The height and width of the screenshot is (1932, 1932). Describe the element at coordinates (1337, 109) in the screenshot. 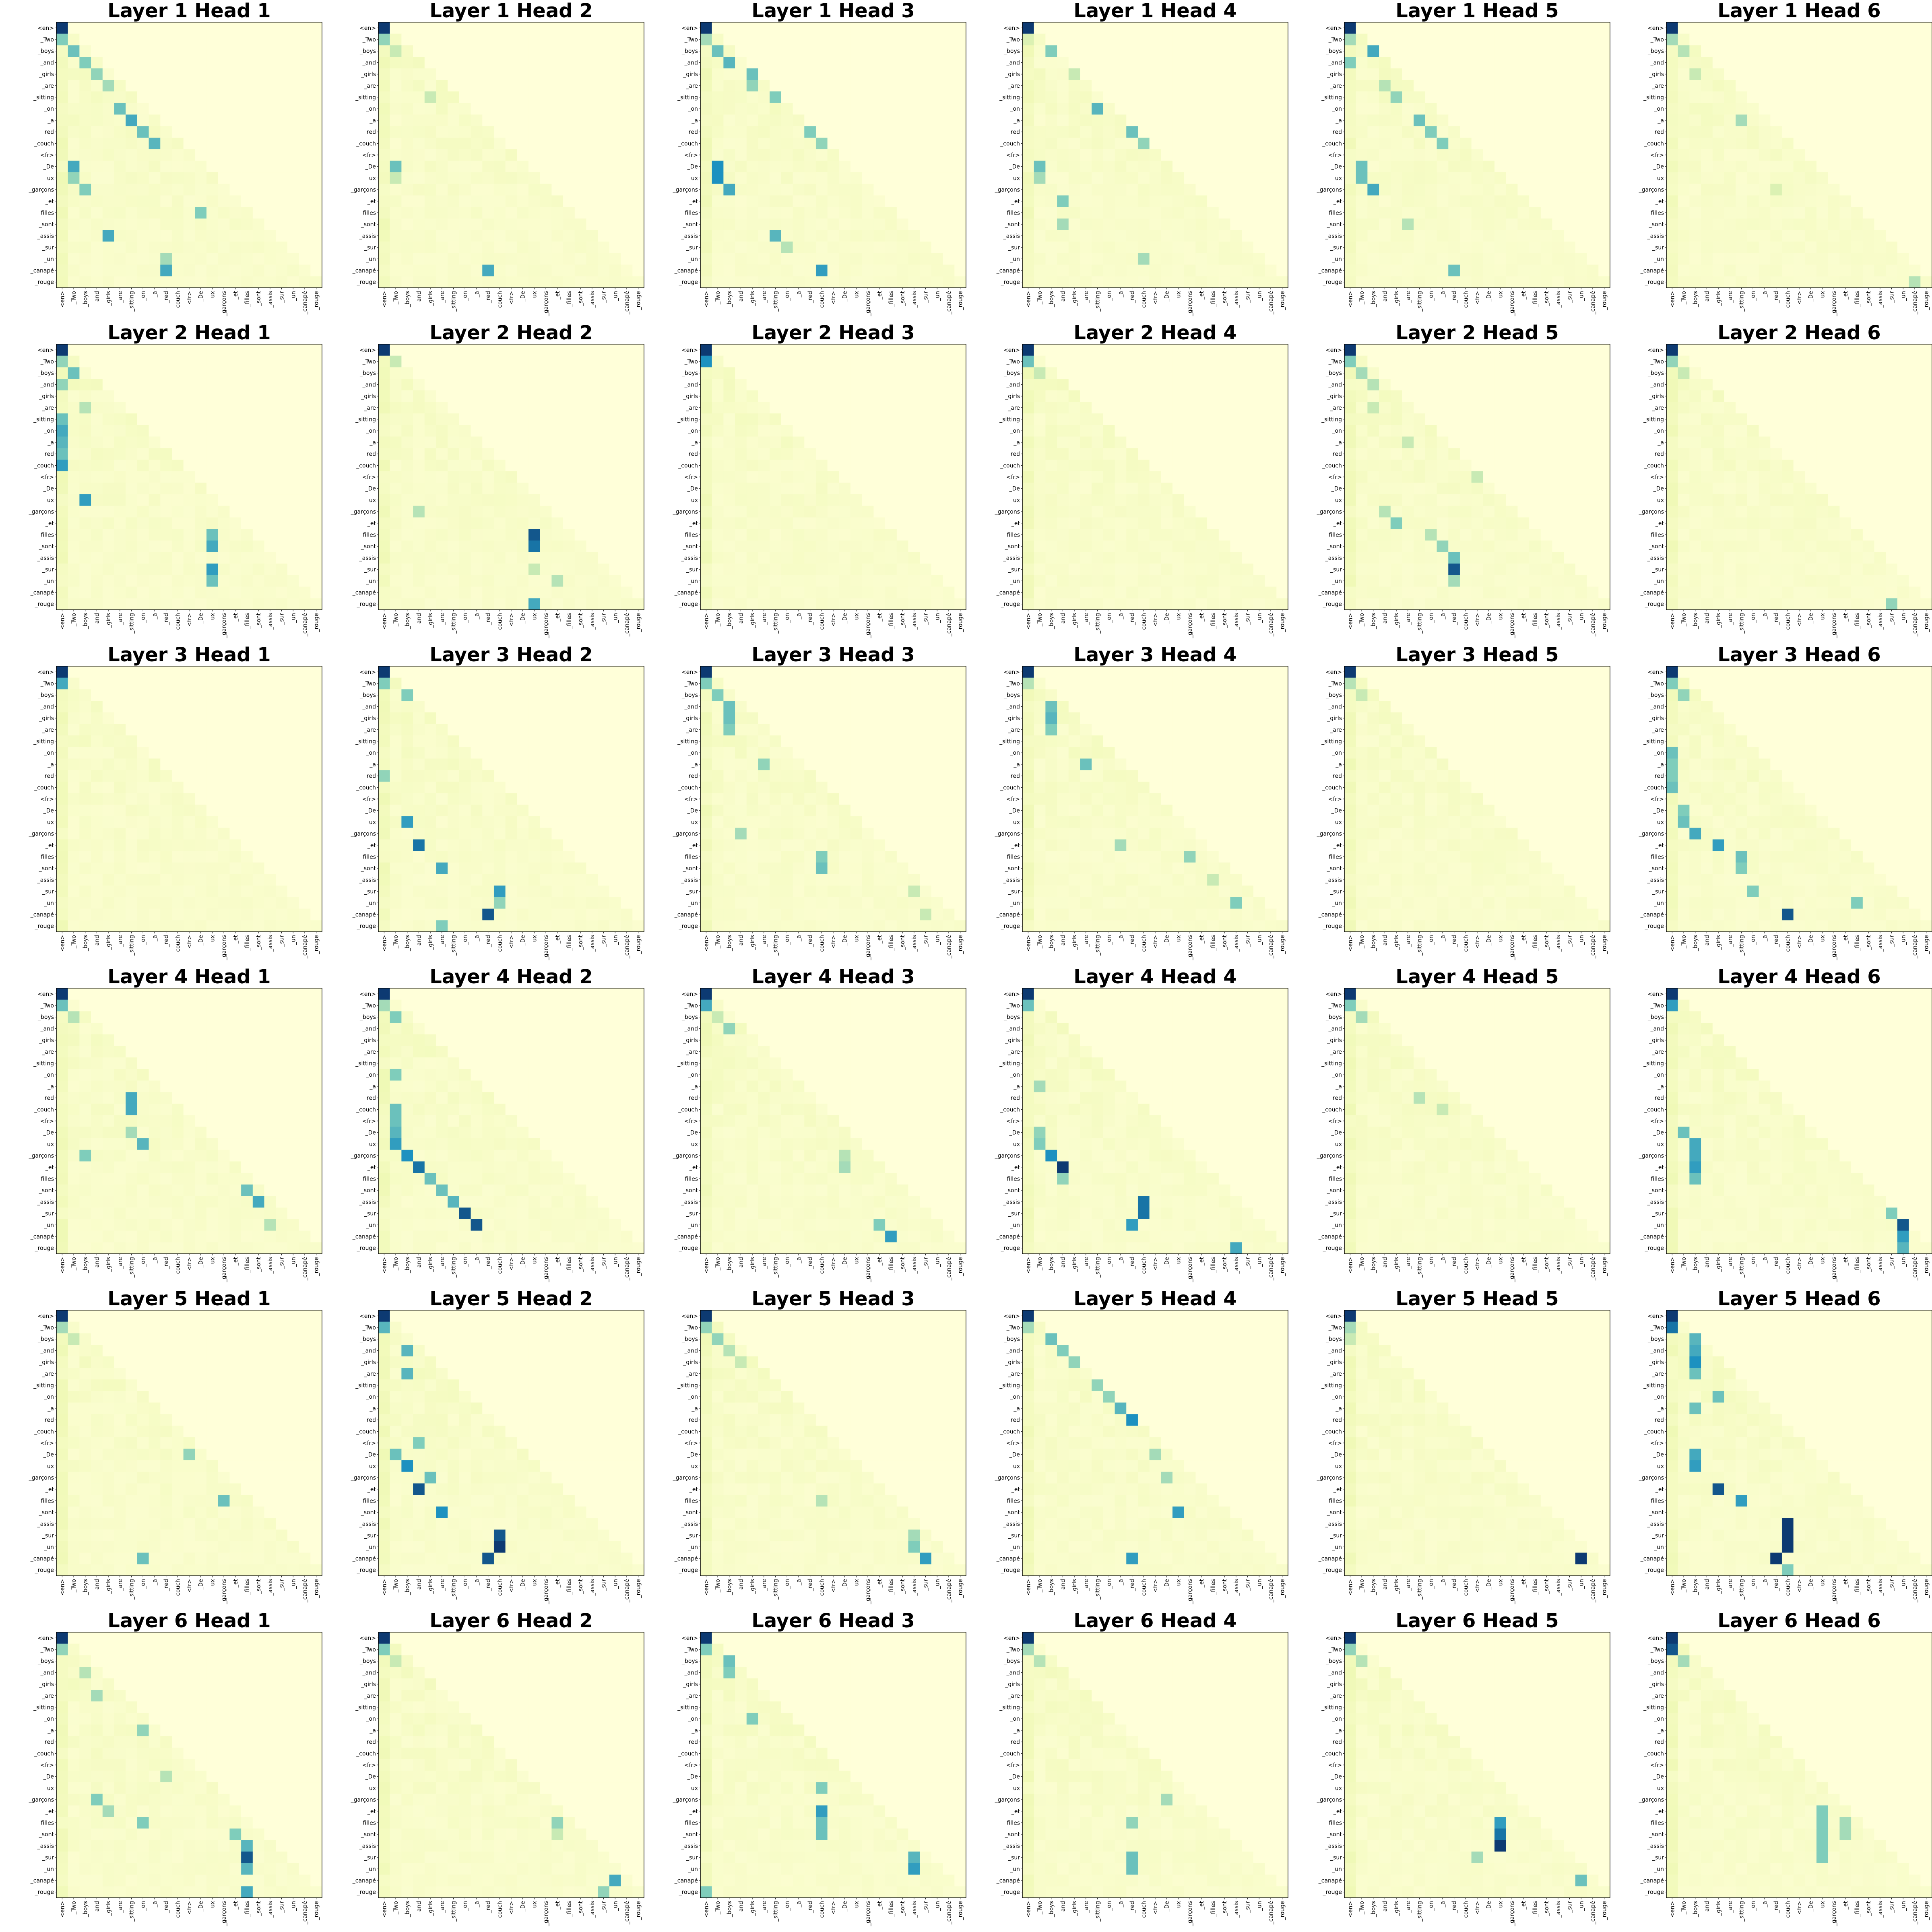

I see `y-tick-label: _on` at that location.